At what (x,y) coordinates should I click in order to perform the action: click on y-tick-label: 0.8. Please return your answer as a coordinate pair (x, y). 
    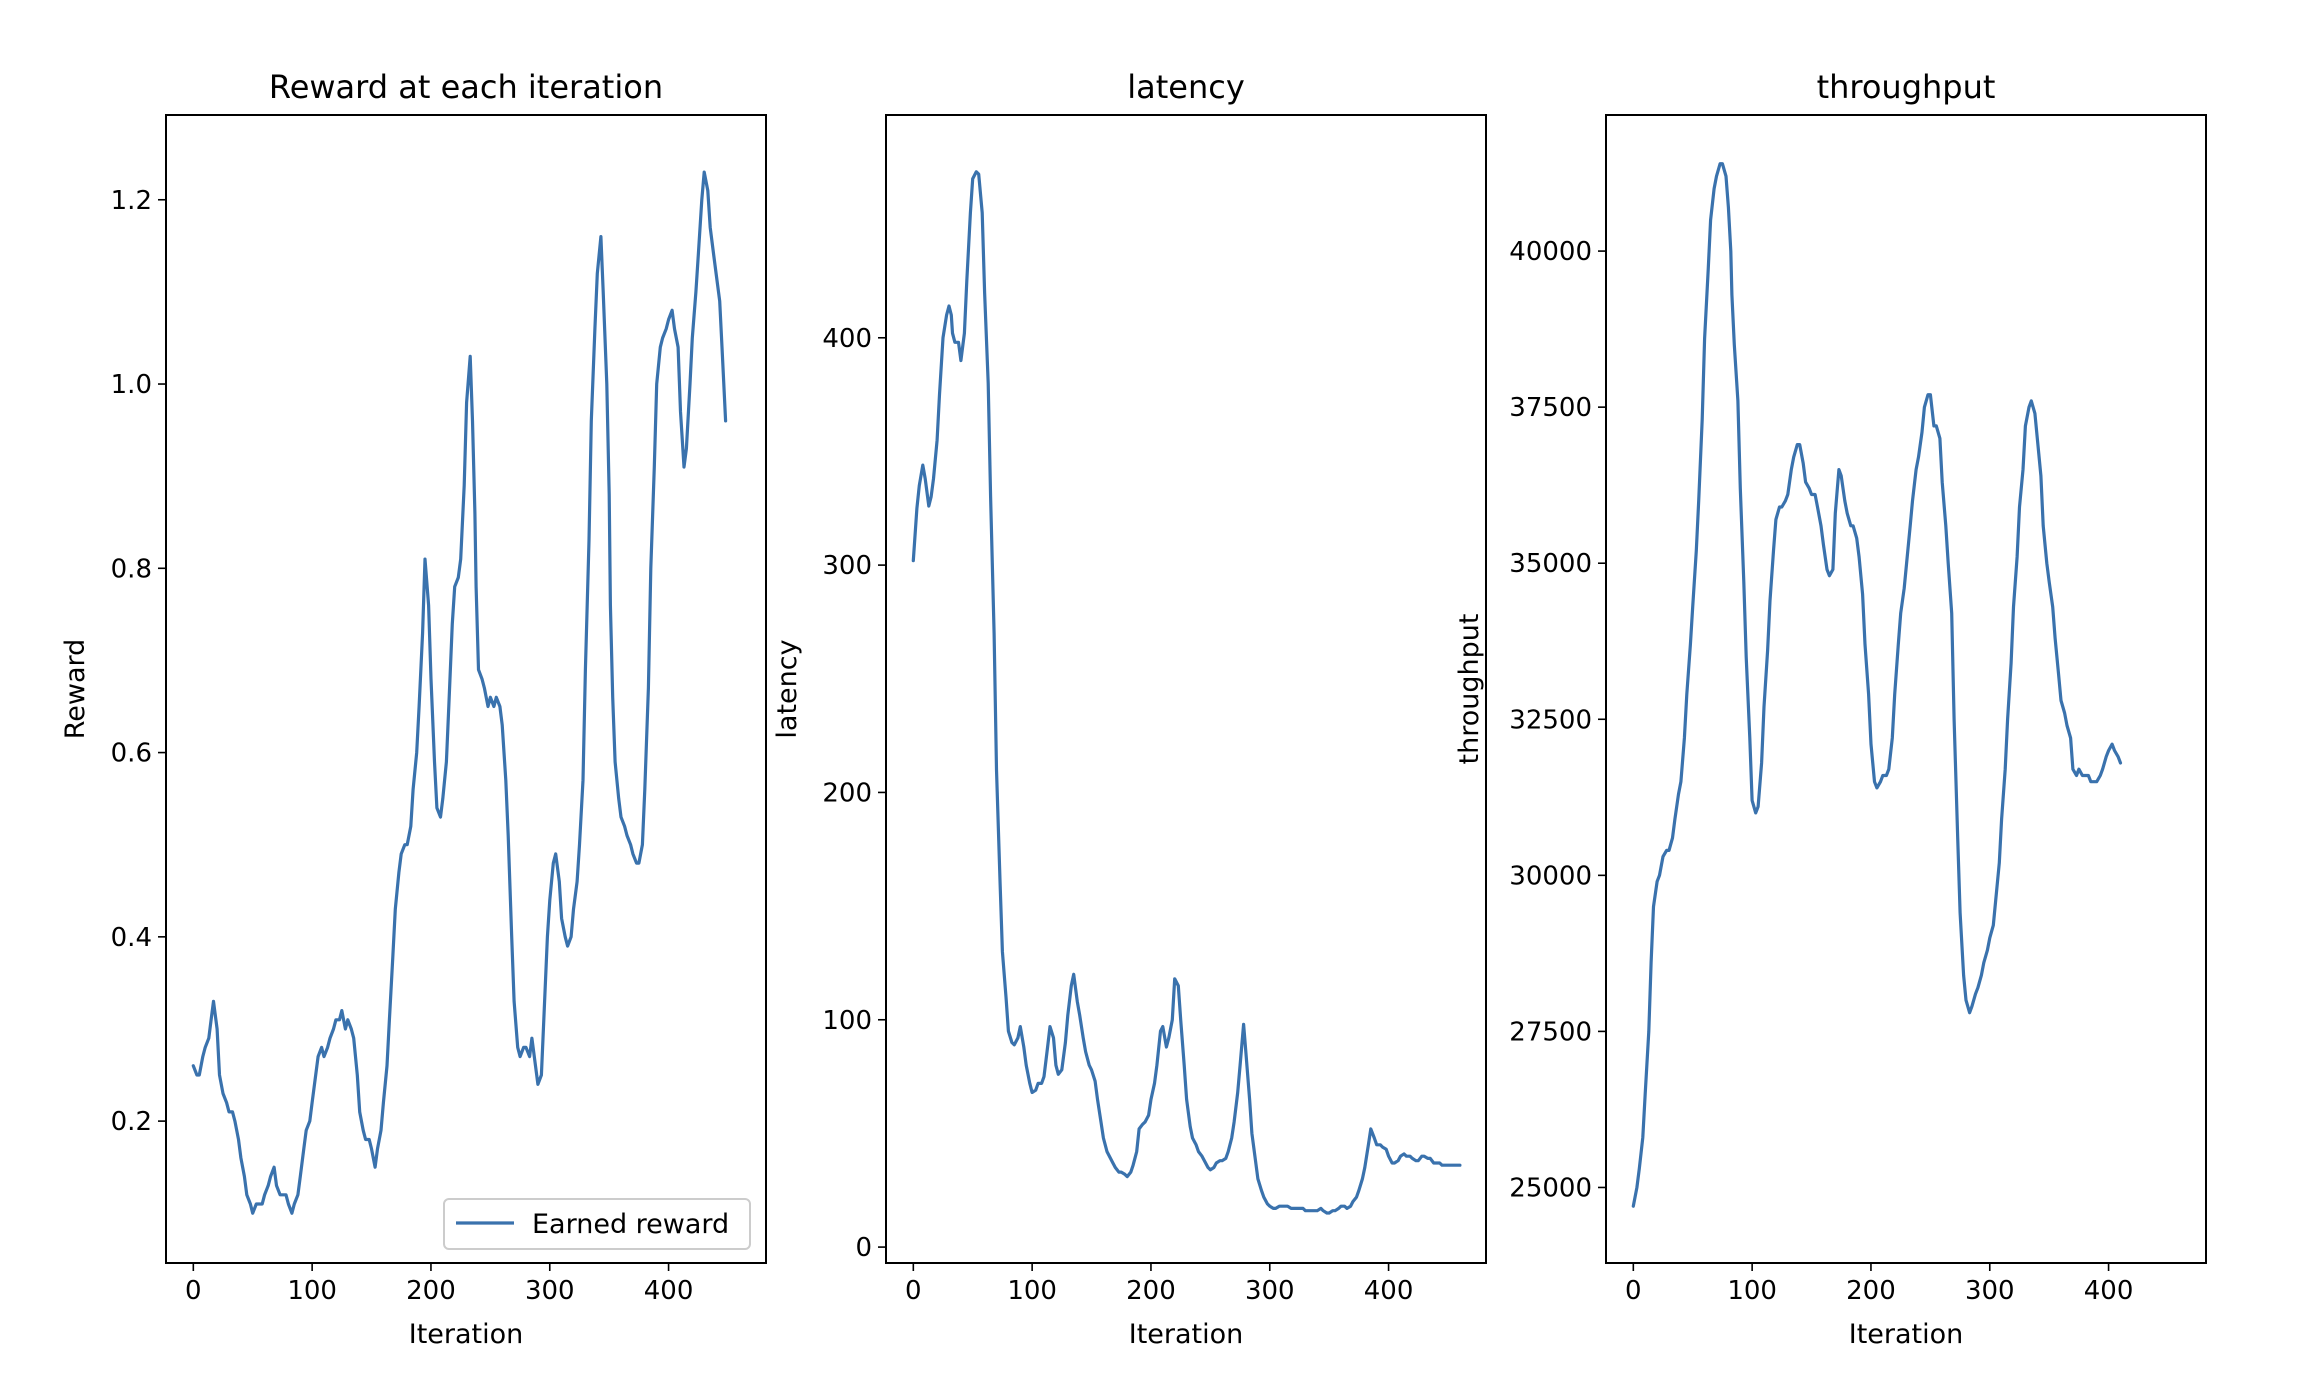
    Looking at the image, I should click on (131, 569).